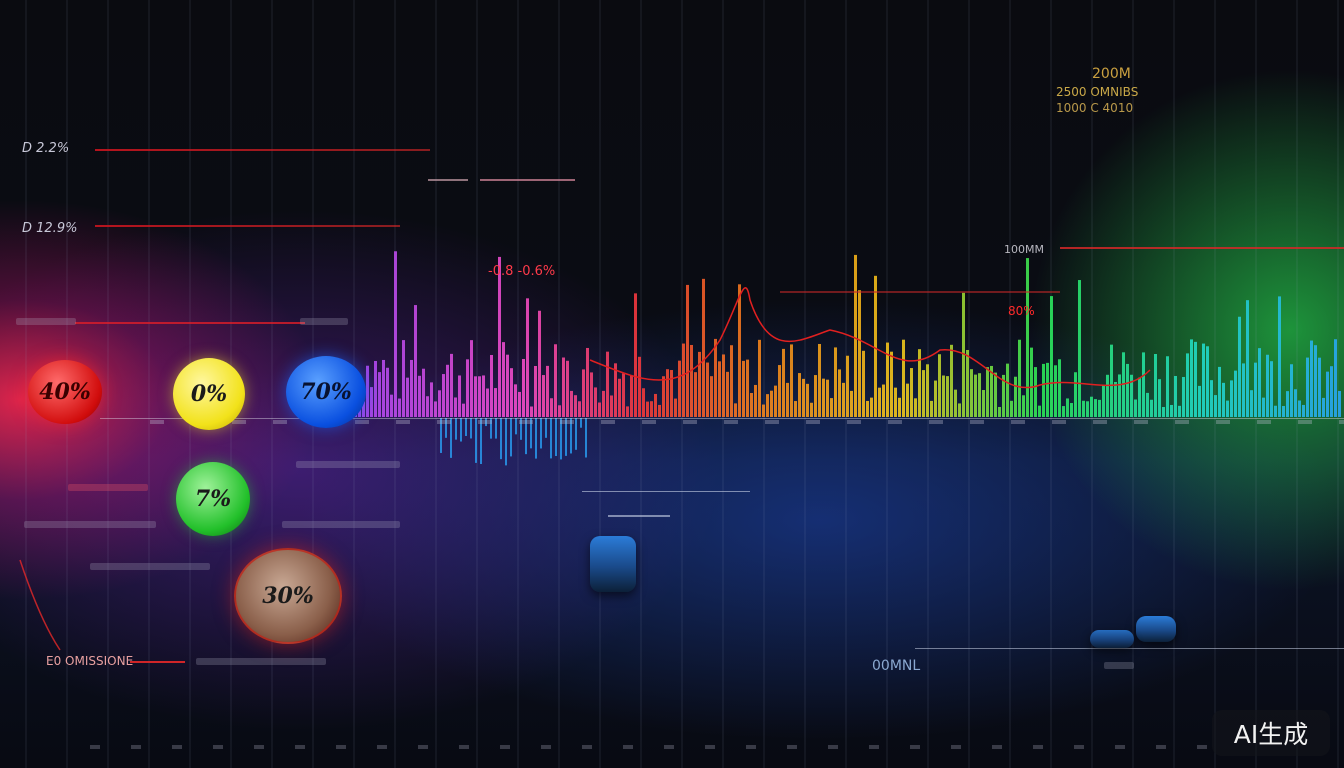  Describe the element at coordinates (1021, 311) in the screenshot. I see `right-red-label: 80%` at that location.